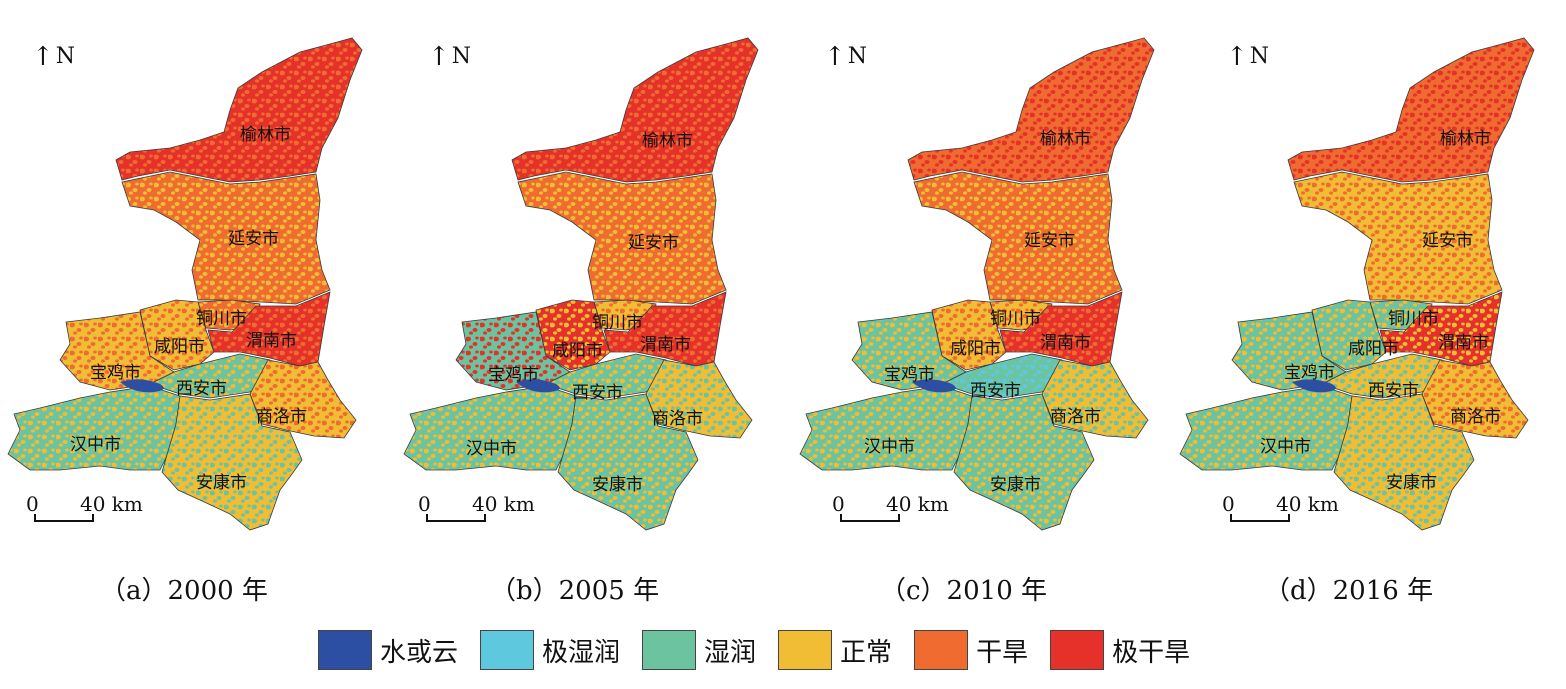  I want to click on legend: 水或云 极湿润 湿润 正常 干旱 极干旱, so click(765, 650).